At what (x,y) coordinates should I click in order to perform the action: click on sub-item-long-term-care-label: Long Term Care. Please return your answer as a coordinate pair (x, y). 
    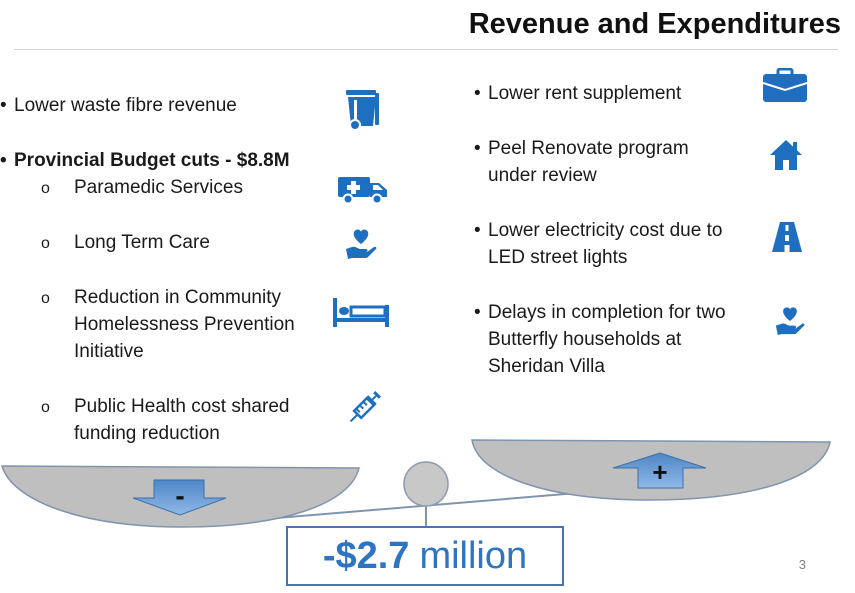
    Looking at the image, I should click on (142, 242).